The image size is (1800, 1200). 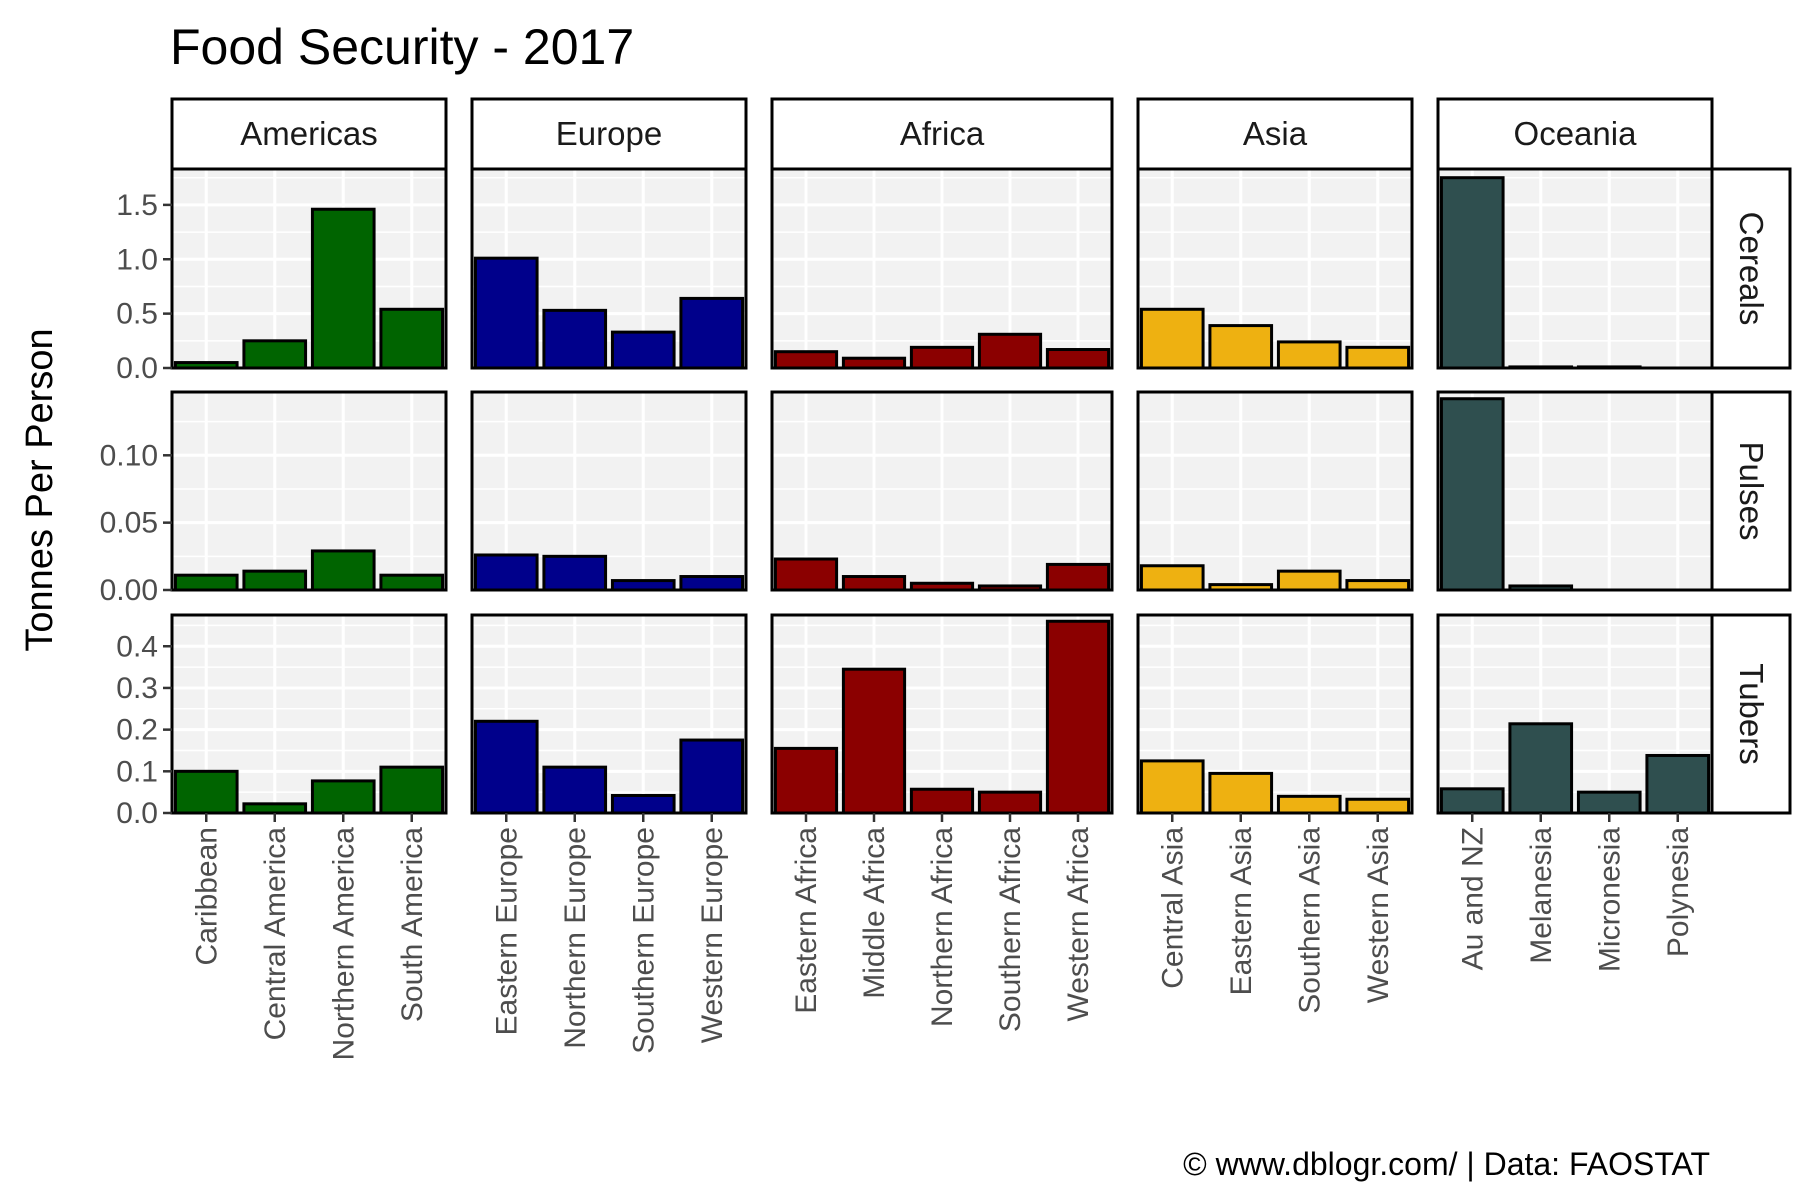 I want to click on bar-western-asia-tubers, so click(x=1378, y=806).